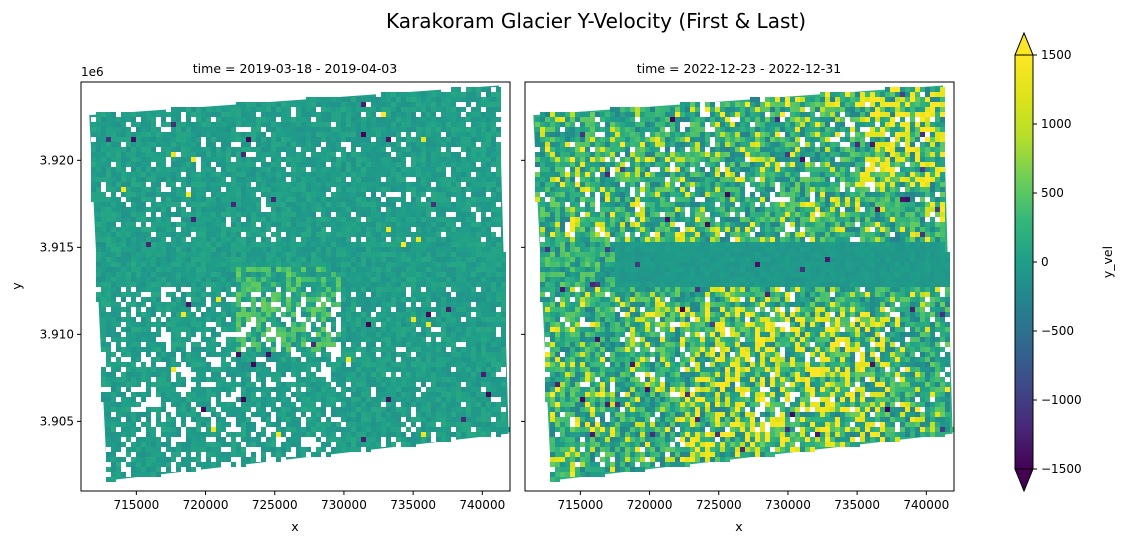  What do you see at coordinates (1107, 262) in the screenshot?
I see `colorbar-label: y_vel` at bounding box center [1107, 262].